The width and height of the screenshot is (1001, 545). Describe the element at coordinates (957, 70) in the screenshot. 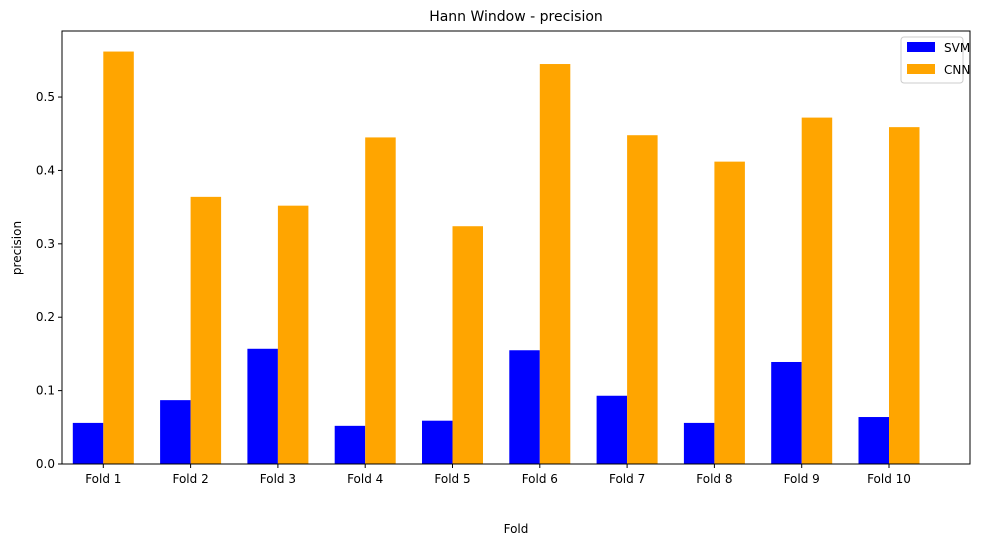

I see `legend-label-cnn: CNN` at that location.